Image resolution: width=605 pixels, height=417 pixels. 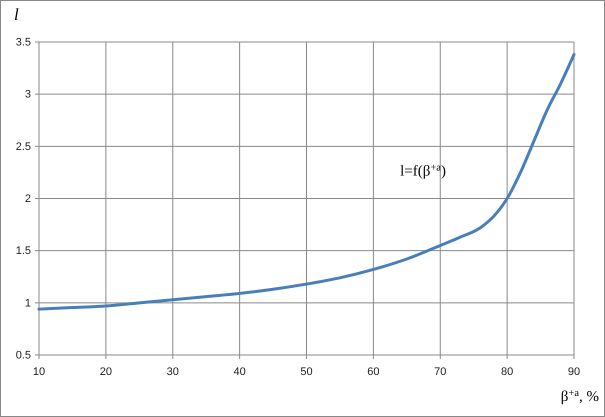 What do you see at coordinates (27, 199) in the screenshot?
I see `y-tick-label: 2` at bounding box center [27, 199].